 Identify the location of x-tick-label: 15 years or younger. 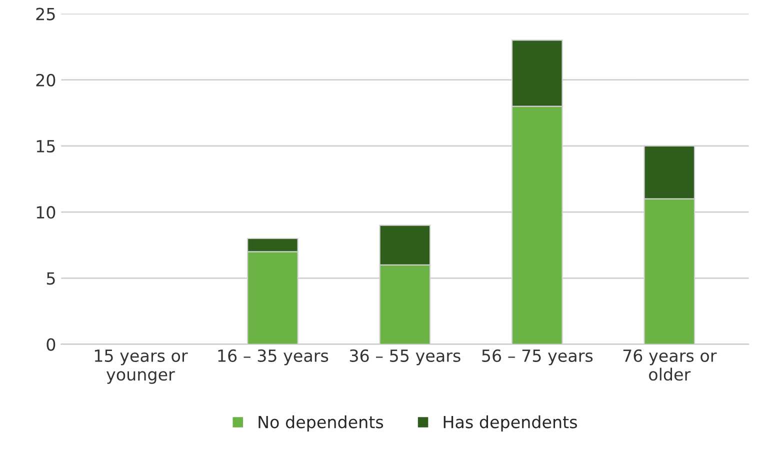
(141, 367).